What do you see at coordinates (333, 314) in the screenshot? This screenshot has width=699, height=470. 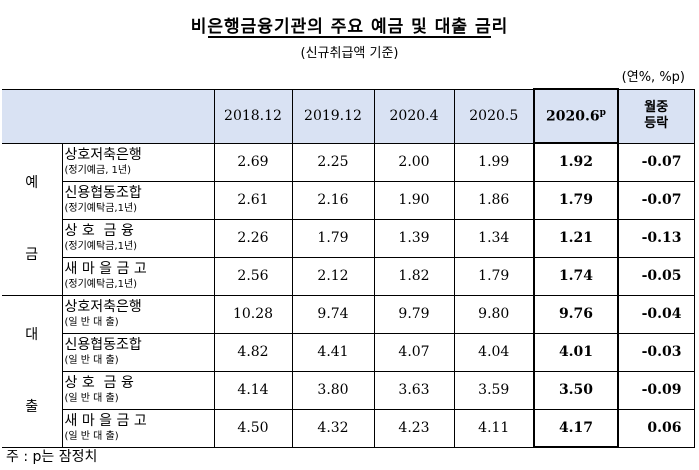 I see `rate-value: 9.74` at bounding box center [333, 314].